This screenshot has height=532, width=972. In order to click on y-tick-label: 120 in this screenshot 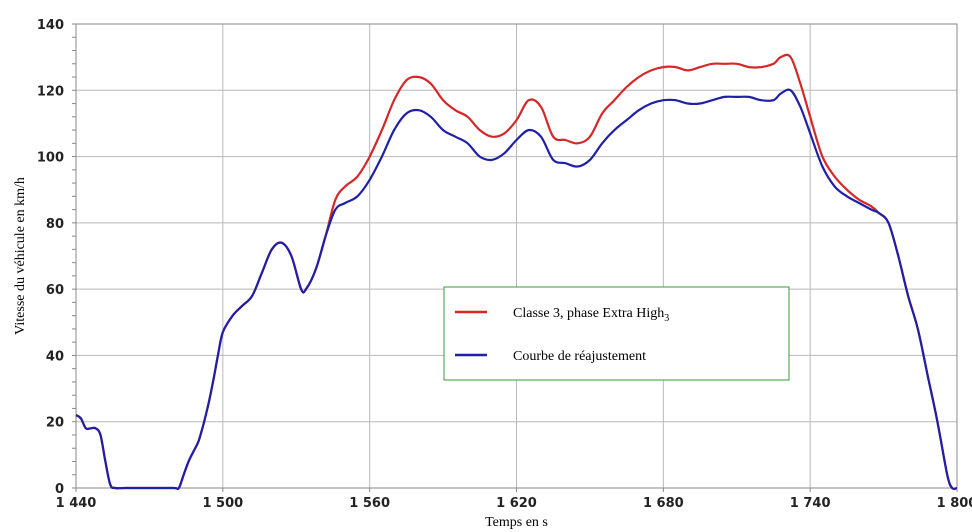, I will do `click(50, 91)`.